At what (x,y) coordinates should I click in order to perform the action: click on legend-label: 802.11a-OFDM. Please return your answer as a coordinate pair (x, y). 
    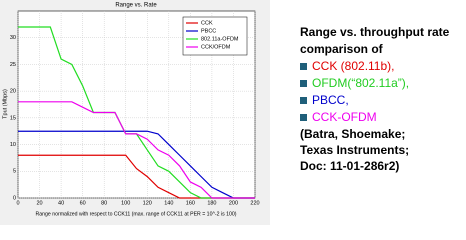
    Looking at the image, I should click on (220, 39).